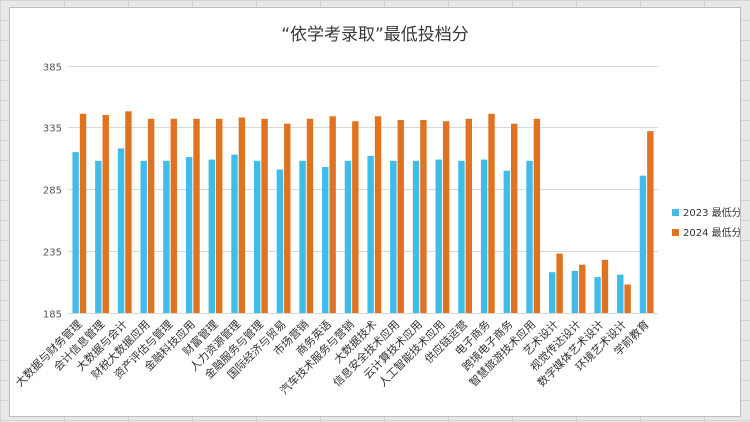  Describe the element at coordinates (711, 212) in the screenshot. I see `legend-label: 2023 最低分` at that location.